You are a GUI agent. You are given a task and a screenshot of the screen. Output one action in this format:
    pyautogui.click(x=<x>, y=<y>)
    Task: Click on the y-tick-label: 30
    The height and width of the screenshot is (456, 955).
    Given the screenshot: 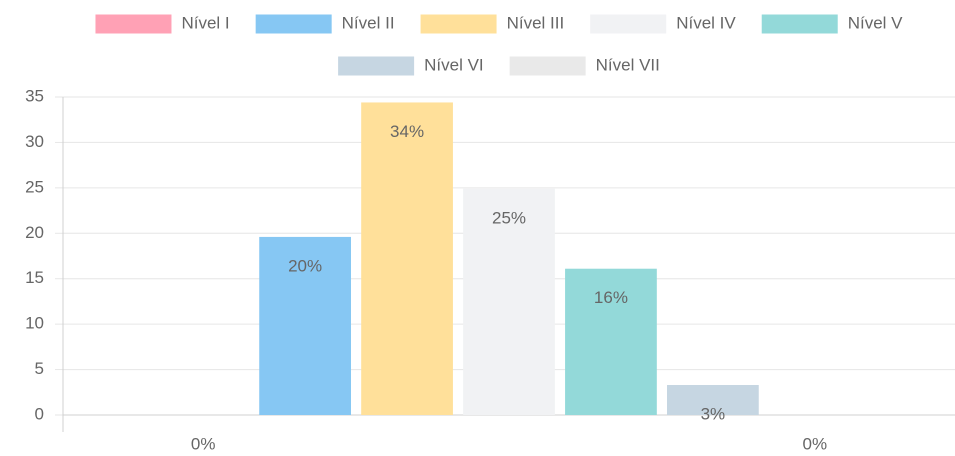 What is the action you would take?
    pyautogui.click(x=34, y=141)
    